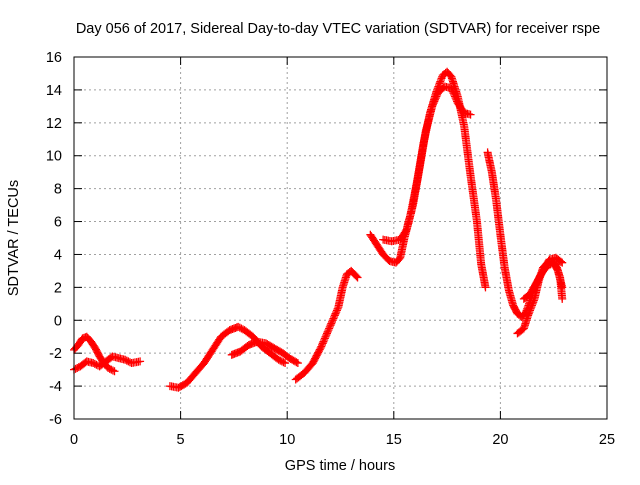 Image resolution: width=640 pixels, height=485 pixels. Describe the element at coordinates (58, 255) in the screenshot. I see `y-tick-label: 4` at that location.